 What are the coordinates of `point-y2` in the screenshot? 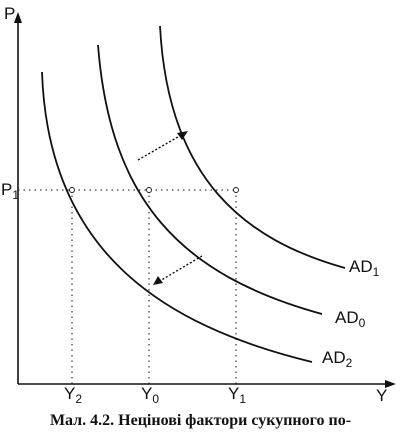 It's located at (72, 190).